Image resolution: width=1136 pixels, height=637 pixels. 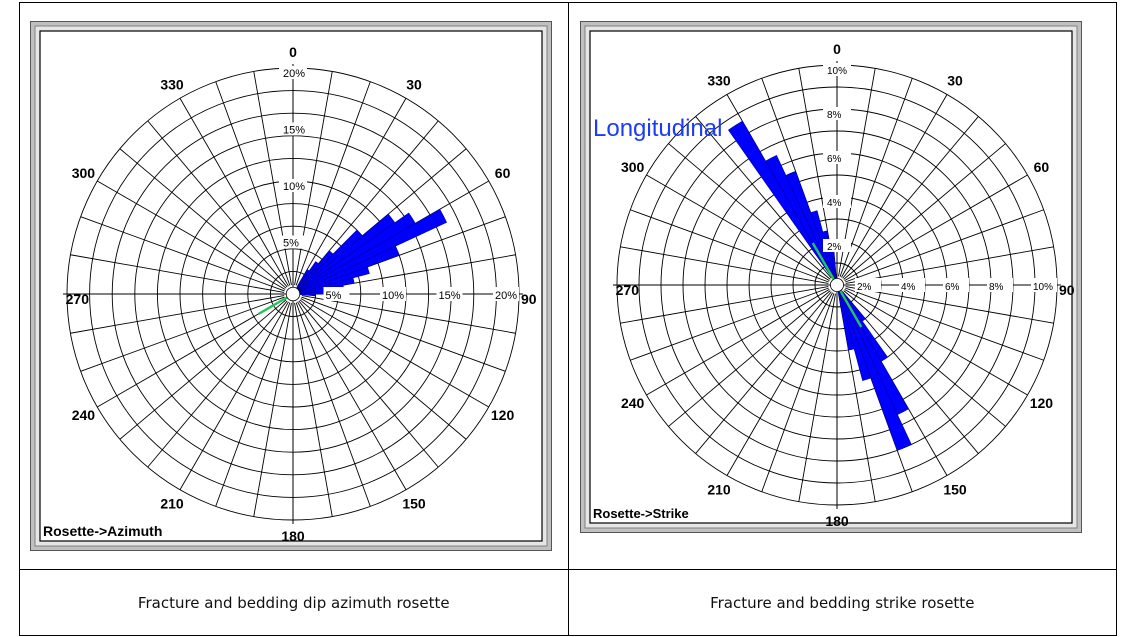 I want to click on radial-labels-vertical: 5% 10% 15% 20%, so click(x=293, y=158).